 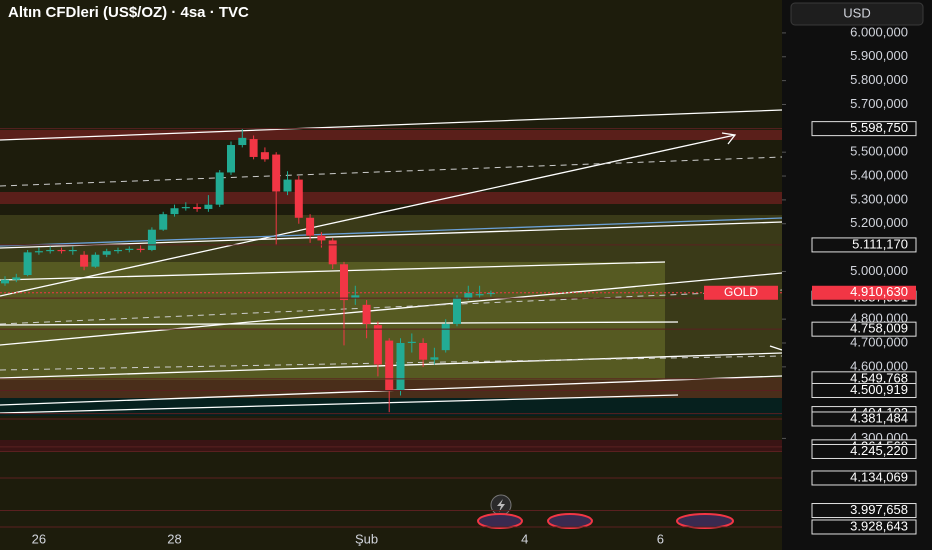 I want to click on currency-button, so click(x=857, y=14).